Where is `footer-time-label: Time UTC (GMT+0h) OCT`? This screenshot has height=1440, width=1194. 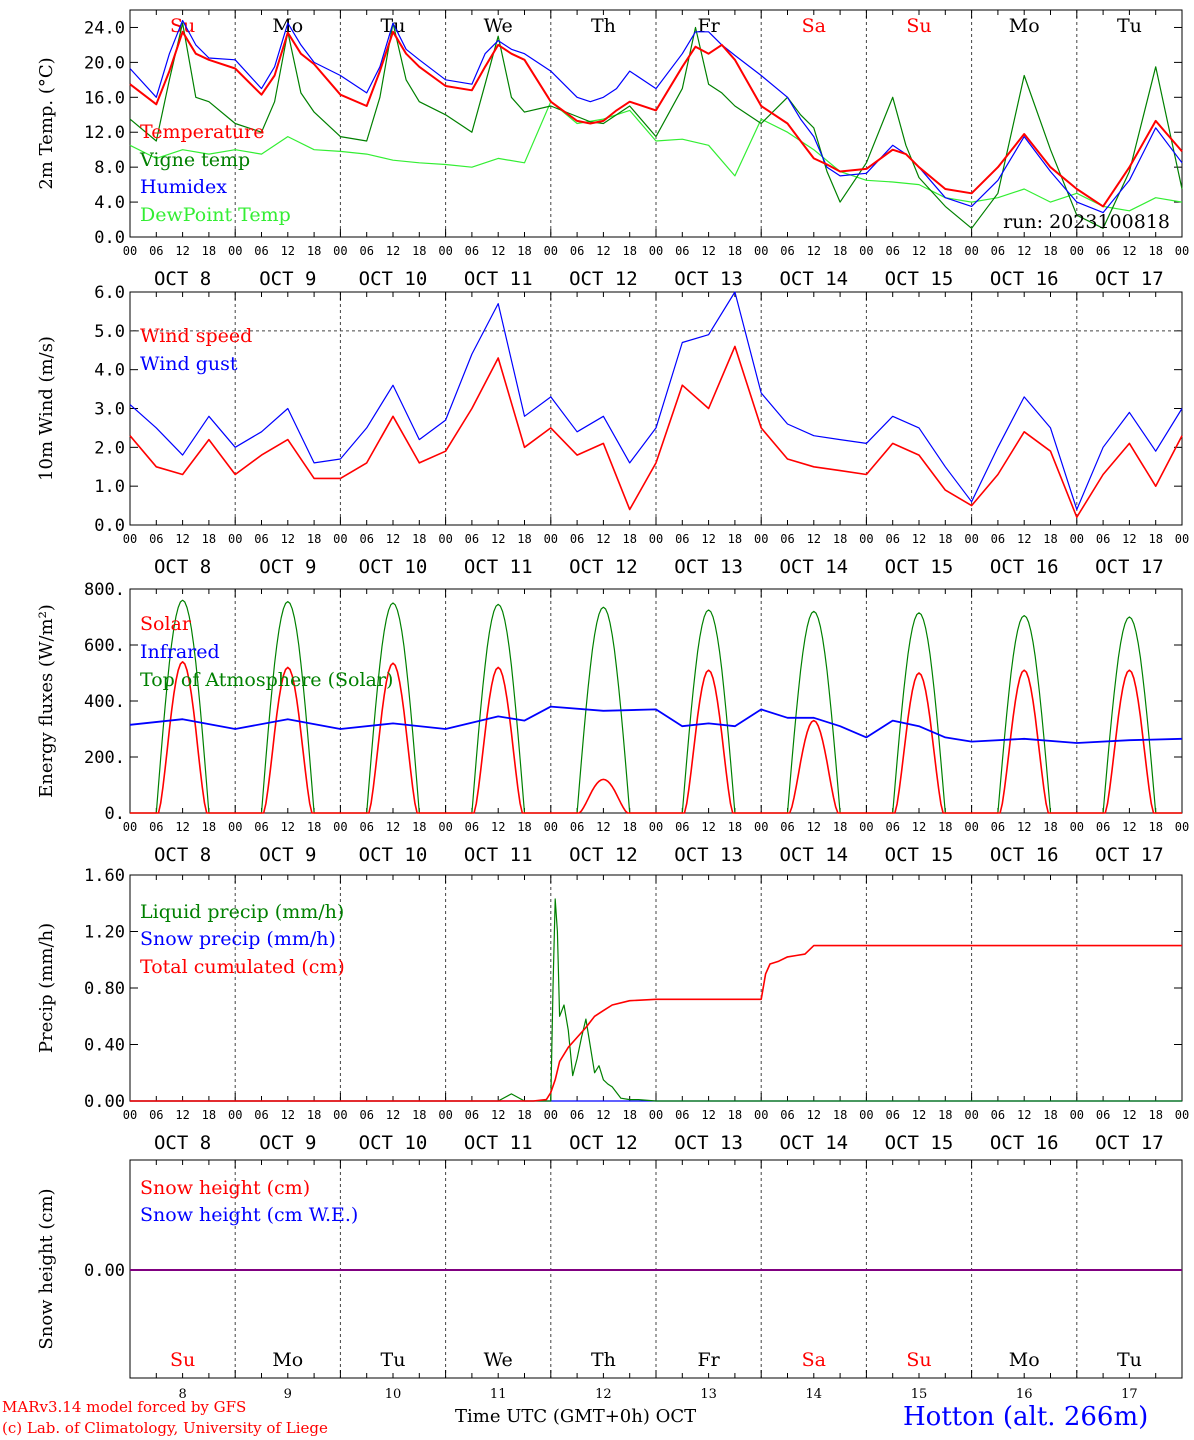
footer-time-label: Time UTC (GMT+0h) OCT is located at coordinates (575, 1416).